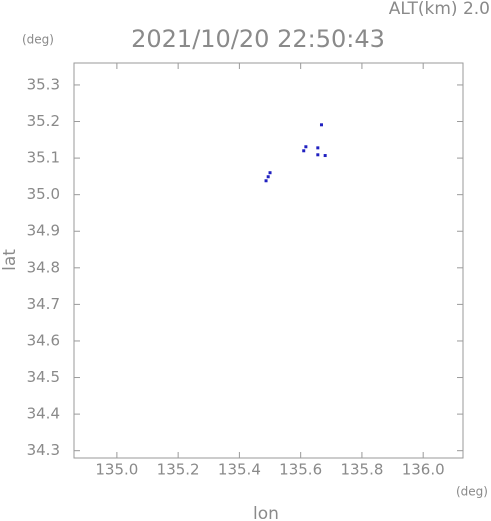 The image size is (491, 521). I want to click on y-tick-label: 34.8, so click(43, 267).